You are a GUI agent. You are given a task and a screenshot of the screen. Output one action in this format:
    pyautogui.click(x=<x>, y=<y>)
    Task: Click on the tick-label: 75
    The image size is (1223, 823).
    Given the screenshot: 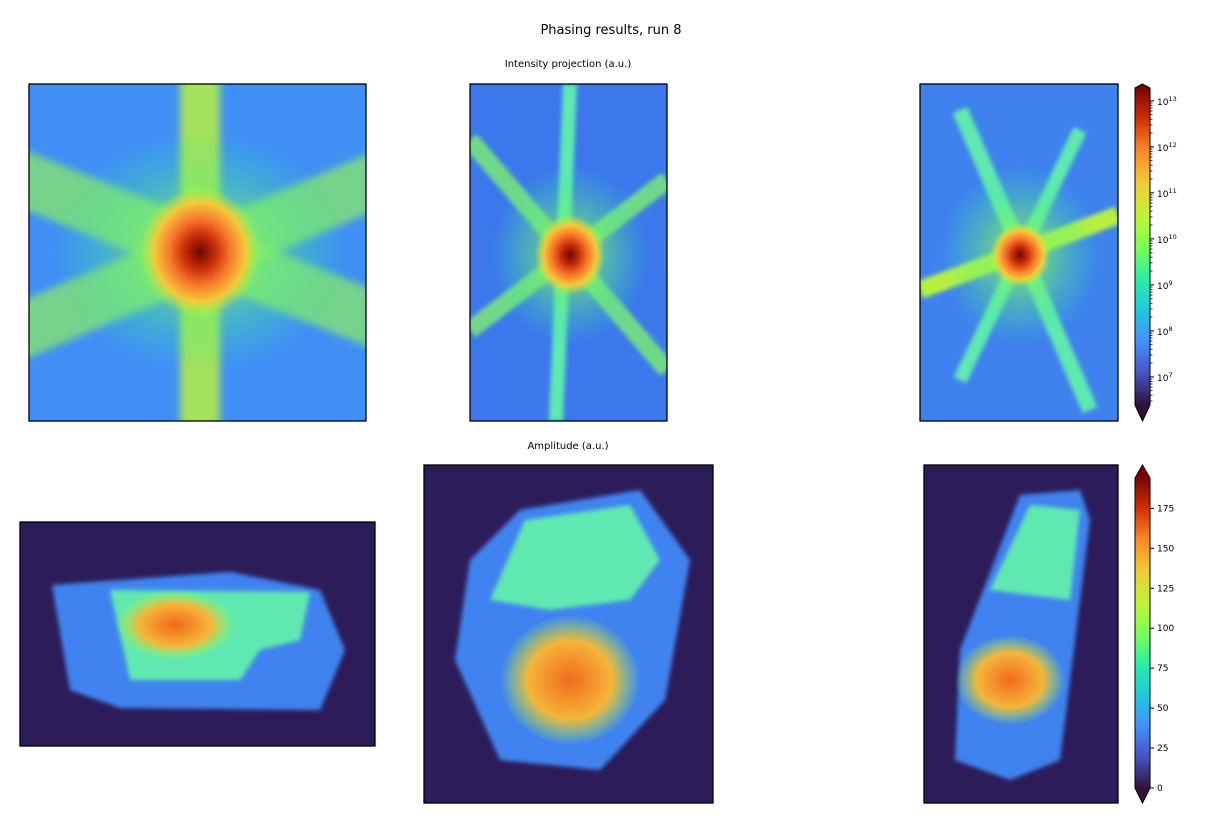 What is the action you would take?
    pyautogui.click(x=1162, y=669)
    